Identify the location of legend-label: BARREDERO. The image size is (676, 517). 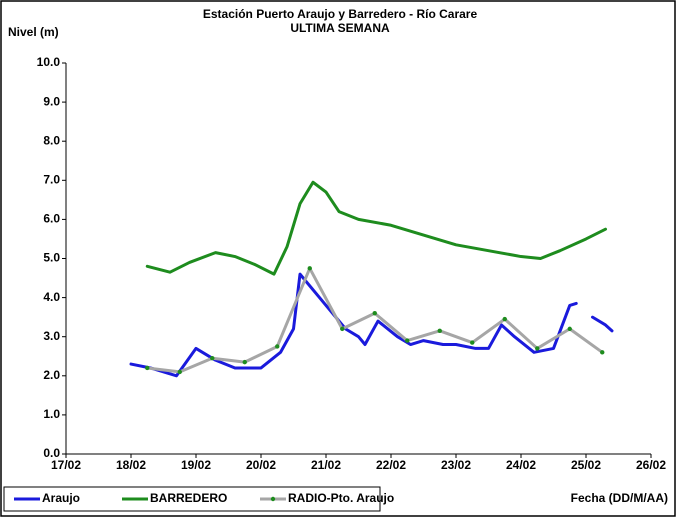
(188, 498).